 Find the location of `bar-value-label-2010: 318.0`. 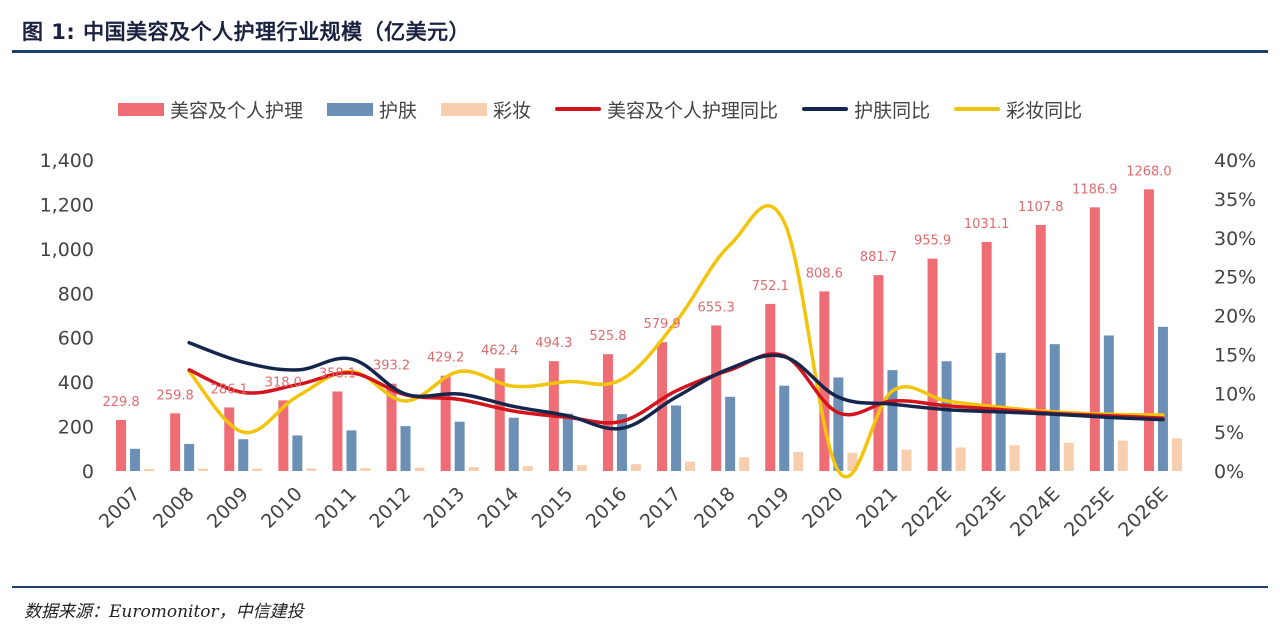

bar-value-label-2010: 318.0 is located at coordinates (283, 382).